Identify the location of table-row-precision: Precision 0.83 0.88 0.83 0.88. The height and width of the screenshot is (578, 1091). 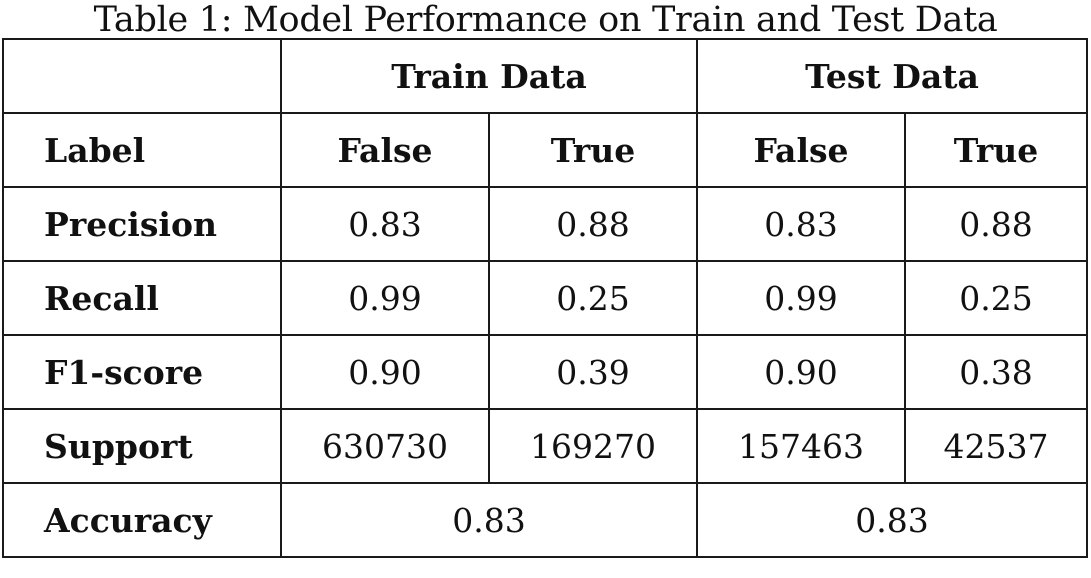
(545, 224).